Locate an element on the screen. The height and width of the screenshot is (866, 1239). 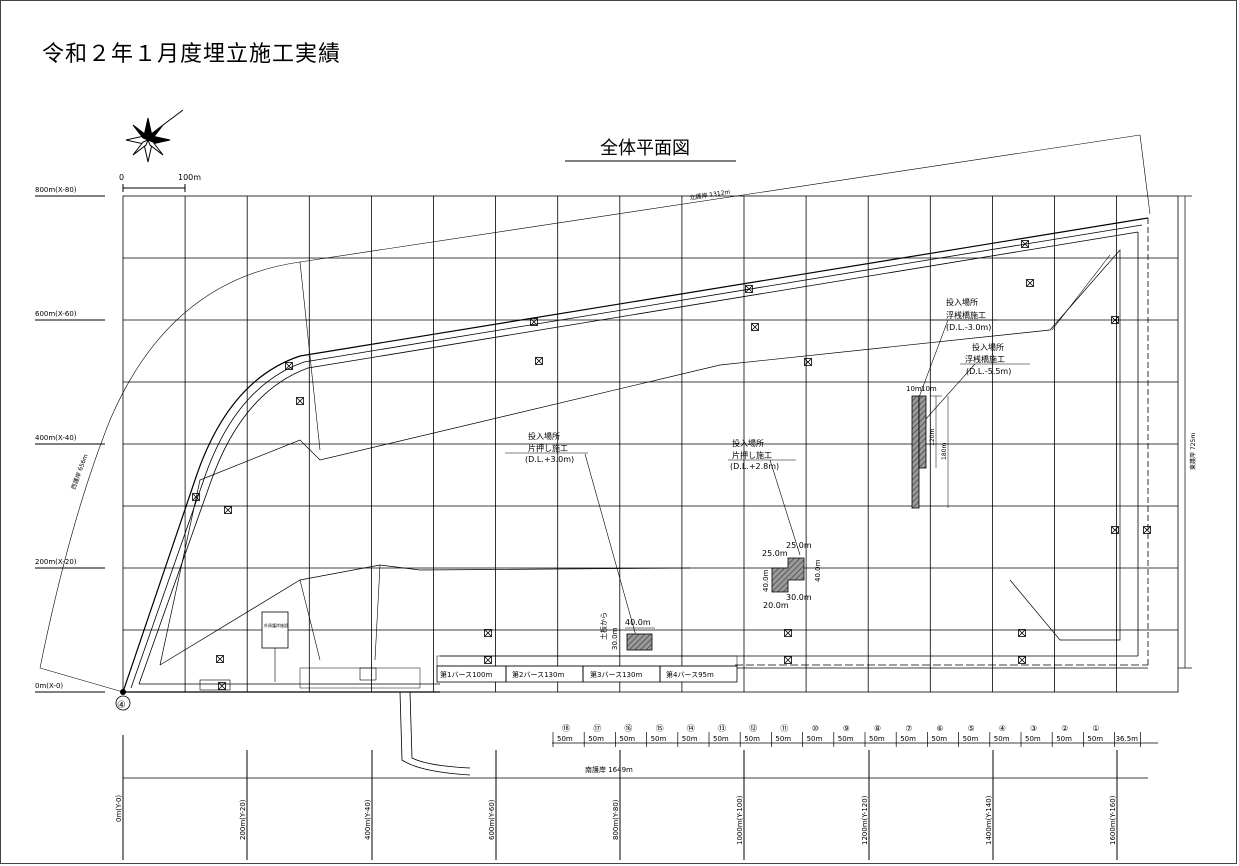
scale-bar: 0 100m is located at coordinates (160, 182).